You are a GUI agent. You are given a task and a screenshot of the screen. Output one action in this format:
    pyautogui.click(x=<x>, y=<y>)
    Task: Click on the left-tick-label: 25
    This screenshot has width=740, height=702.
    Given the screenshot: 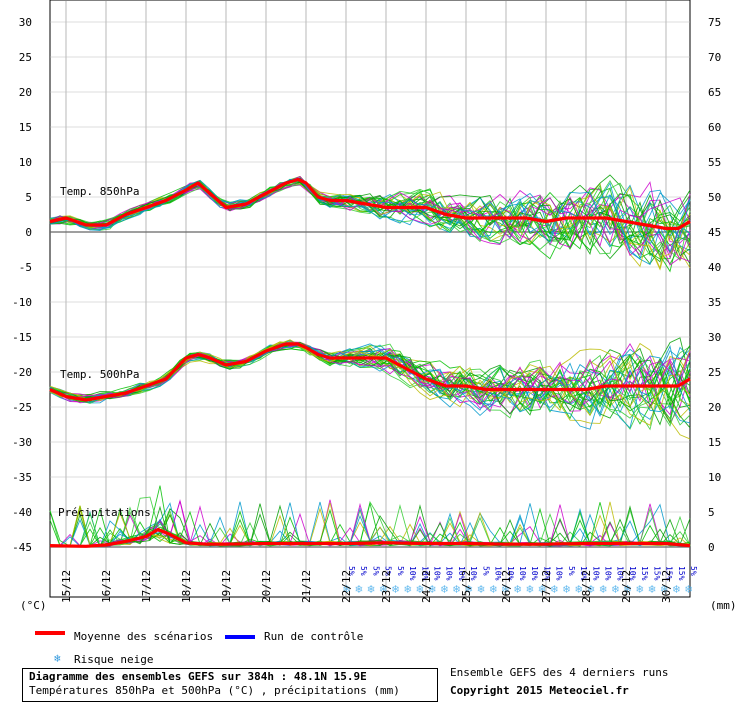 What is the action you would take?
    pyautogui.click(x=25, y=57)
    